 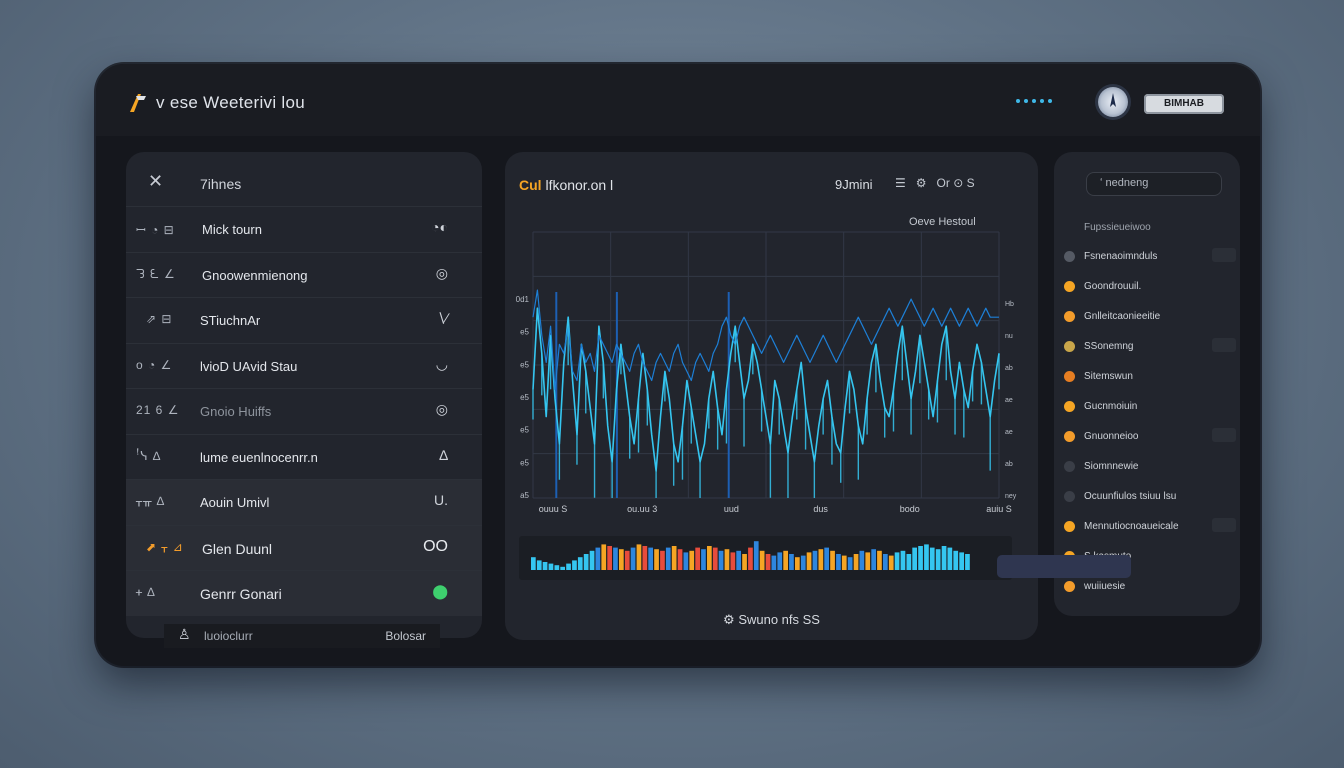 I want to click on list-item: ᘊ ᘍ ∠ Gnoowenmienong ◎, so click(x=304, y=274).